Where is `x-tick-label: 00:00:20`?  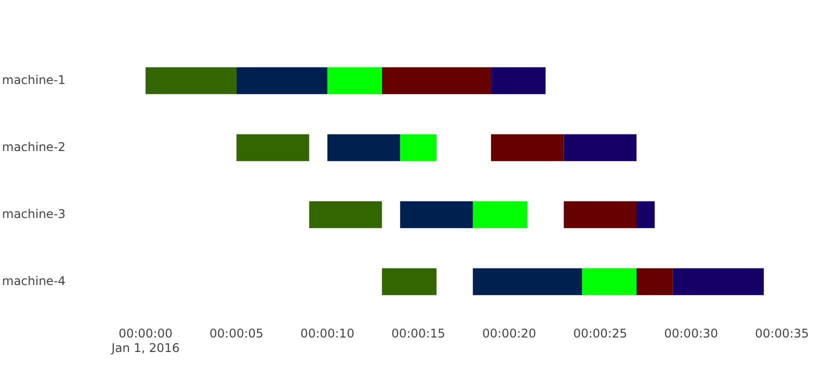 x-tick-label: 00:00:20 is located at coordinates (509, 333).